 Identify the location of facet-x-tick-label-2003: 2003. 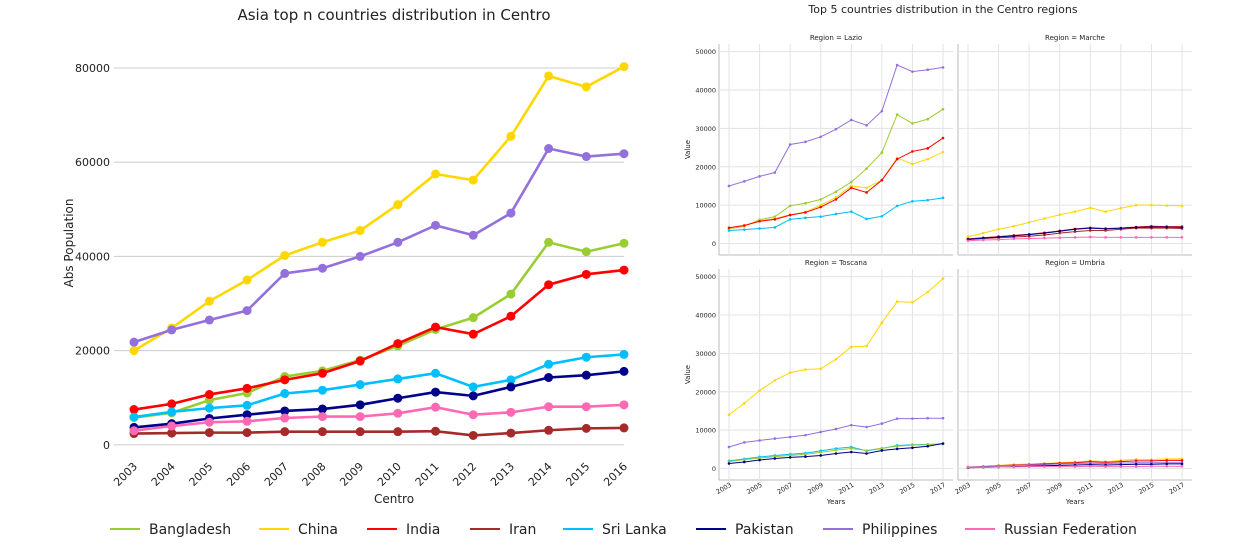
(724, 488).